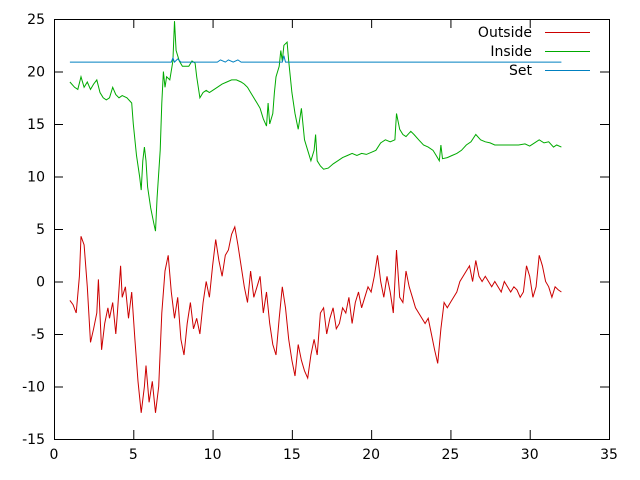  Describe the element at coordinates (33, 440) in the screenshot. I see `y-tick-label: -15` at that location.